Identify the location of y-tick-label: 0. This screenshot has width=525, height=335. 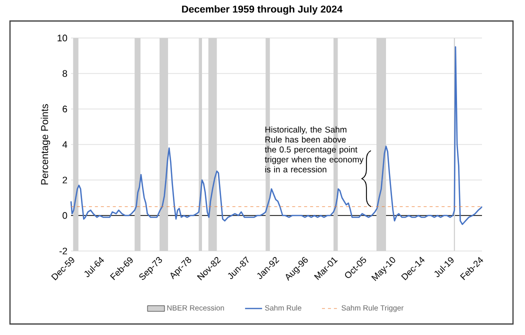
(65, 215).